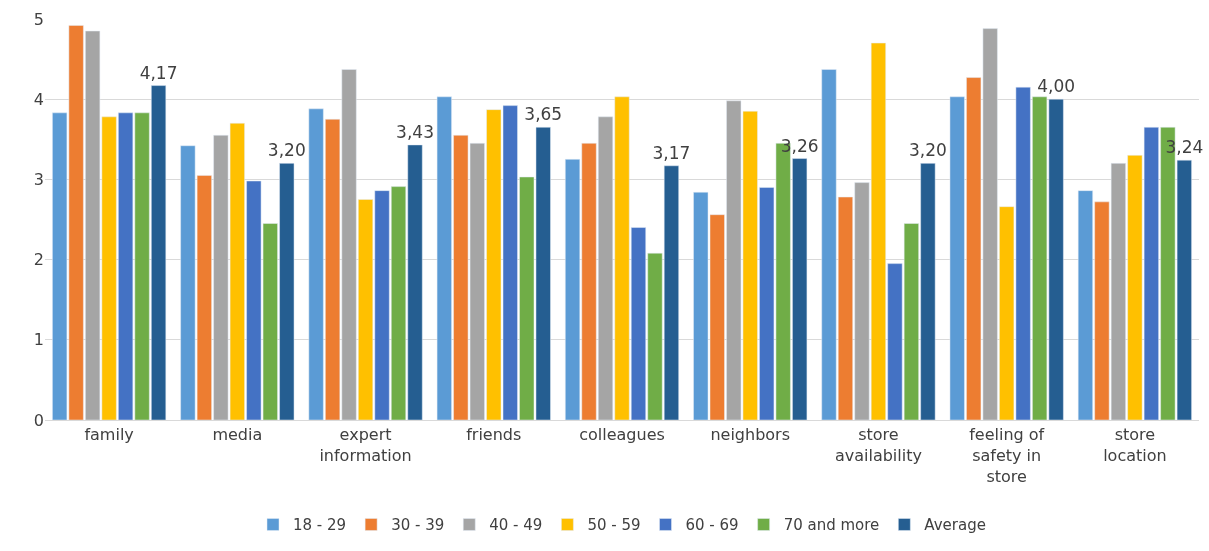 The width and height of the screenshot is (1209, 551). Describe the element at coordinates (878, 445) in the screenshot. I see `x-tick-label: store availability` at that location.